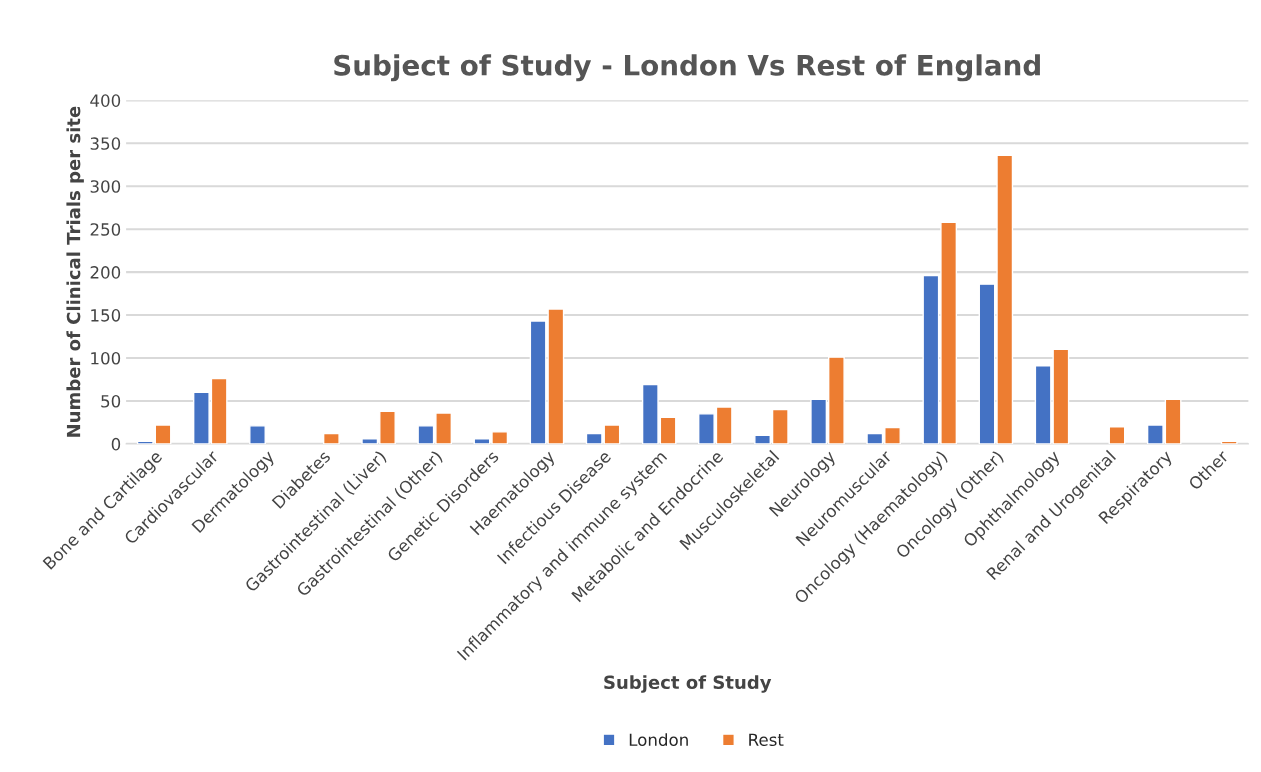 Image resolution: width=1261 pixels, height=772 pixels. I want to click on legend-label: Rest, so click(766, 740).